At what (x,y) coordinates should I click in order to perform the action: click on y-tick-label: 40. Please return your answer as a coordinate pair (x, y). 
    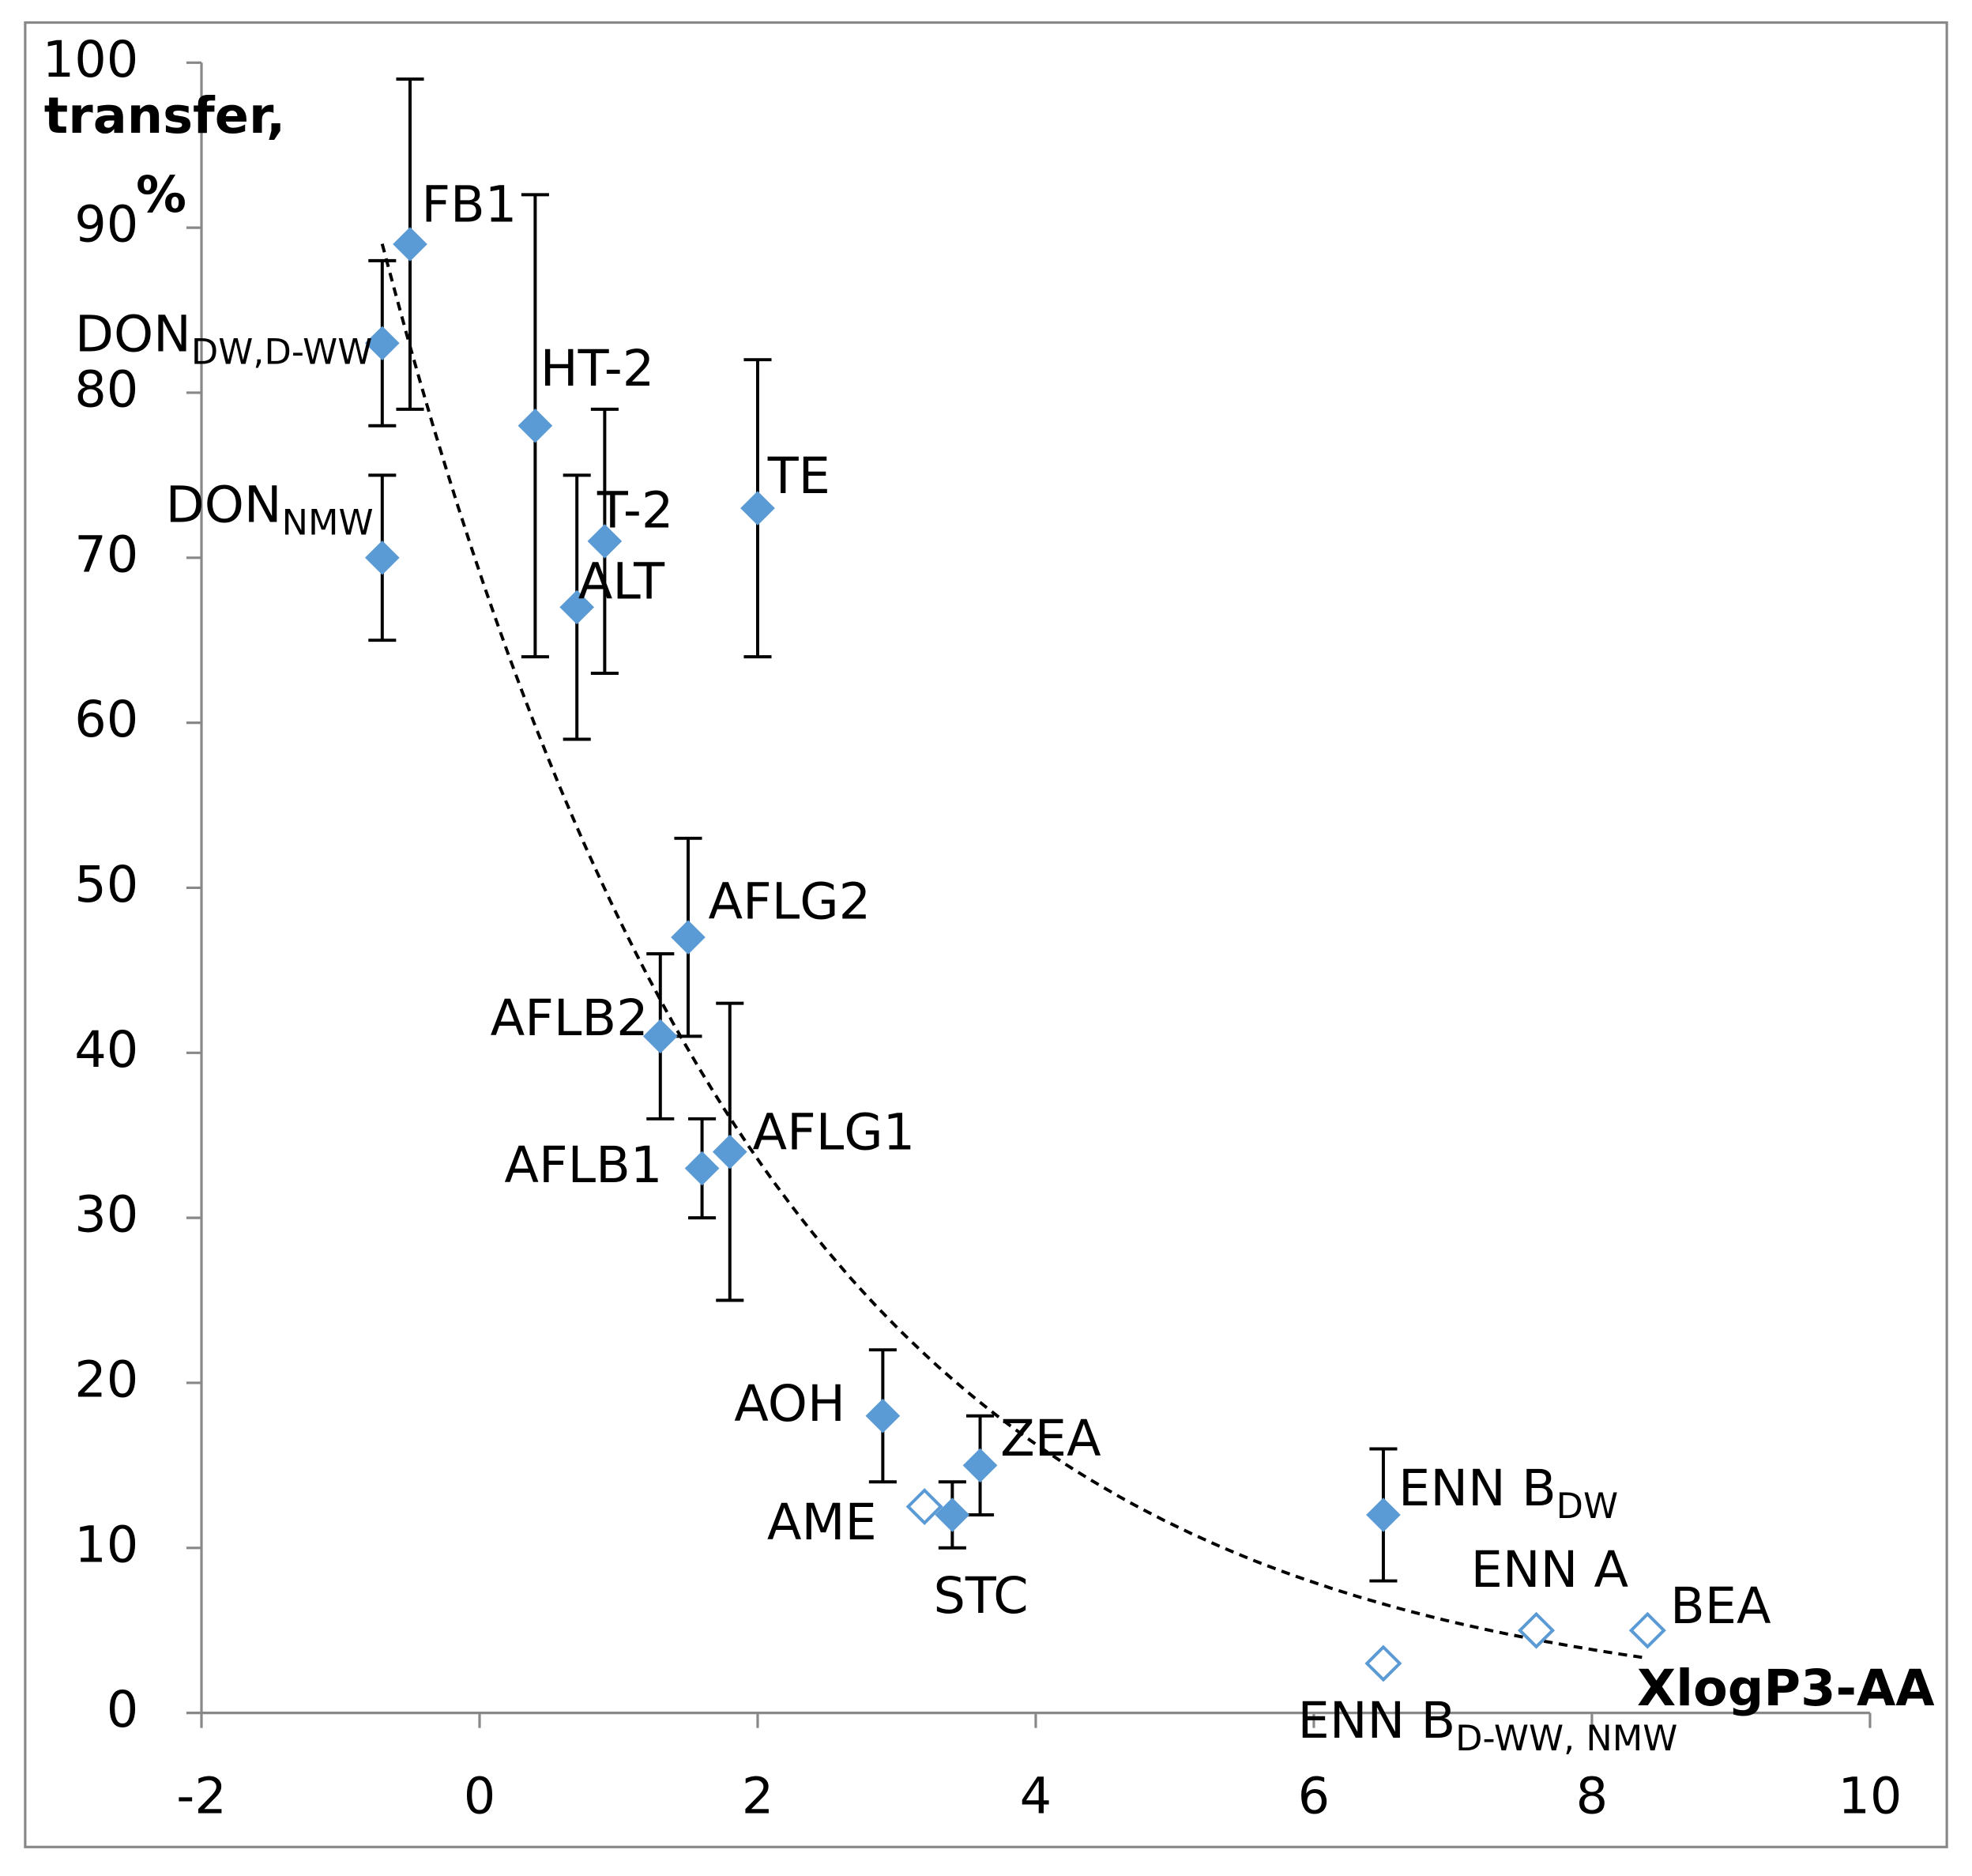
    Looking at the image, I should click on (106, 1049).